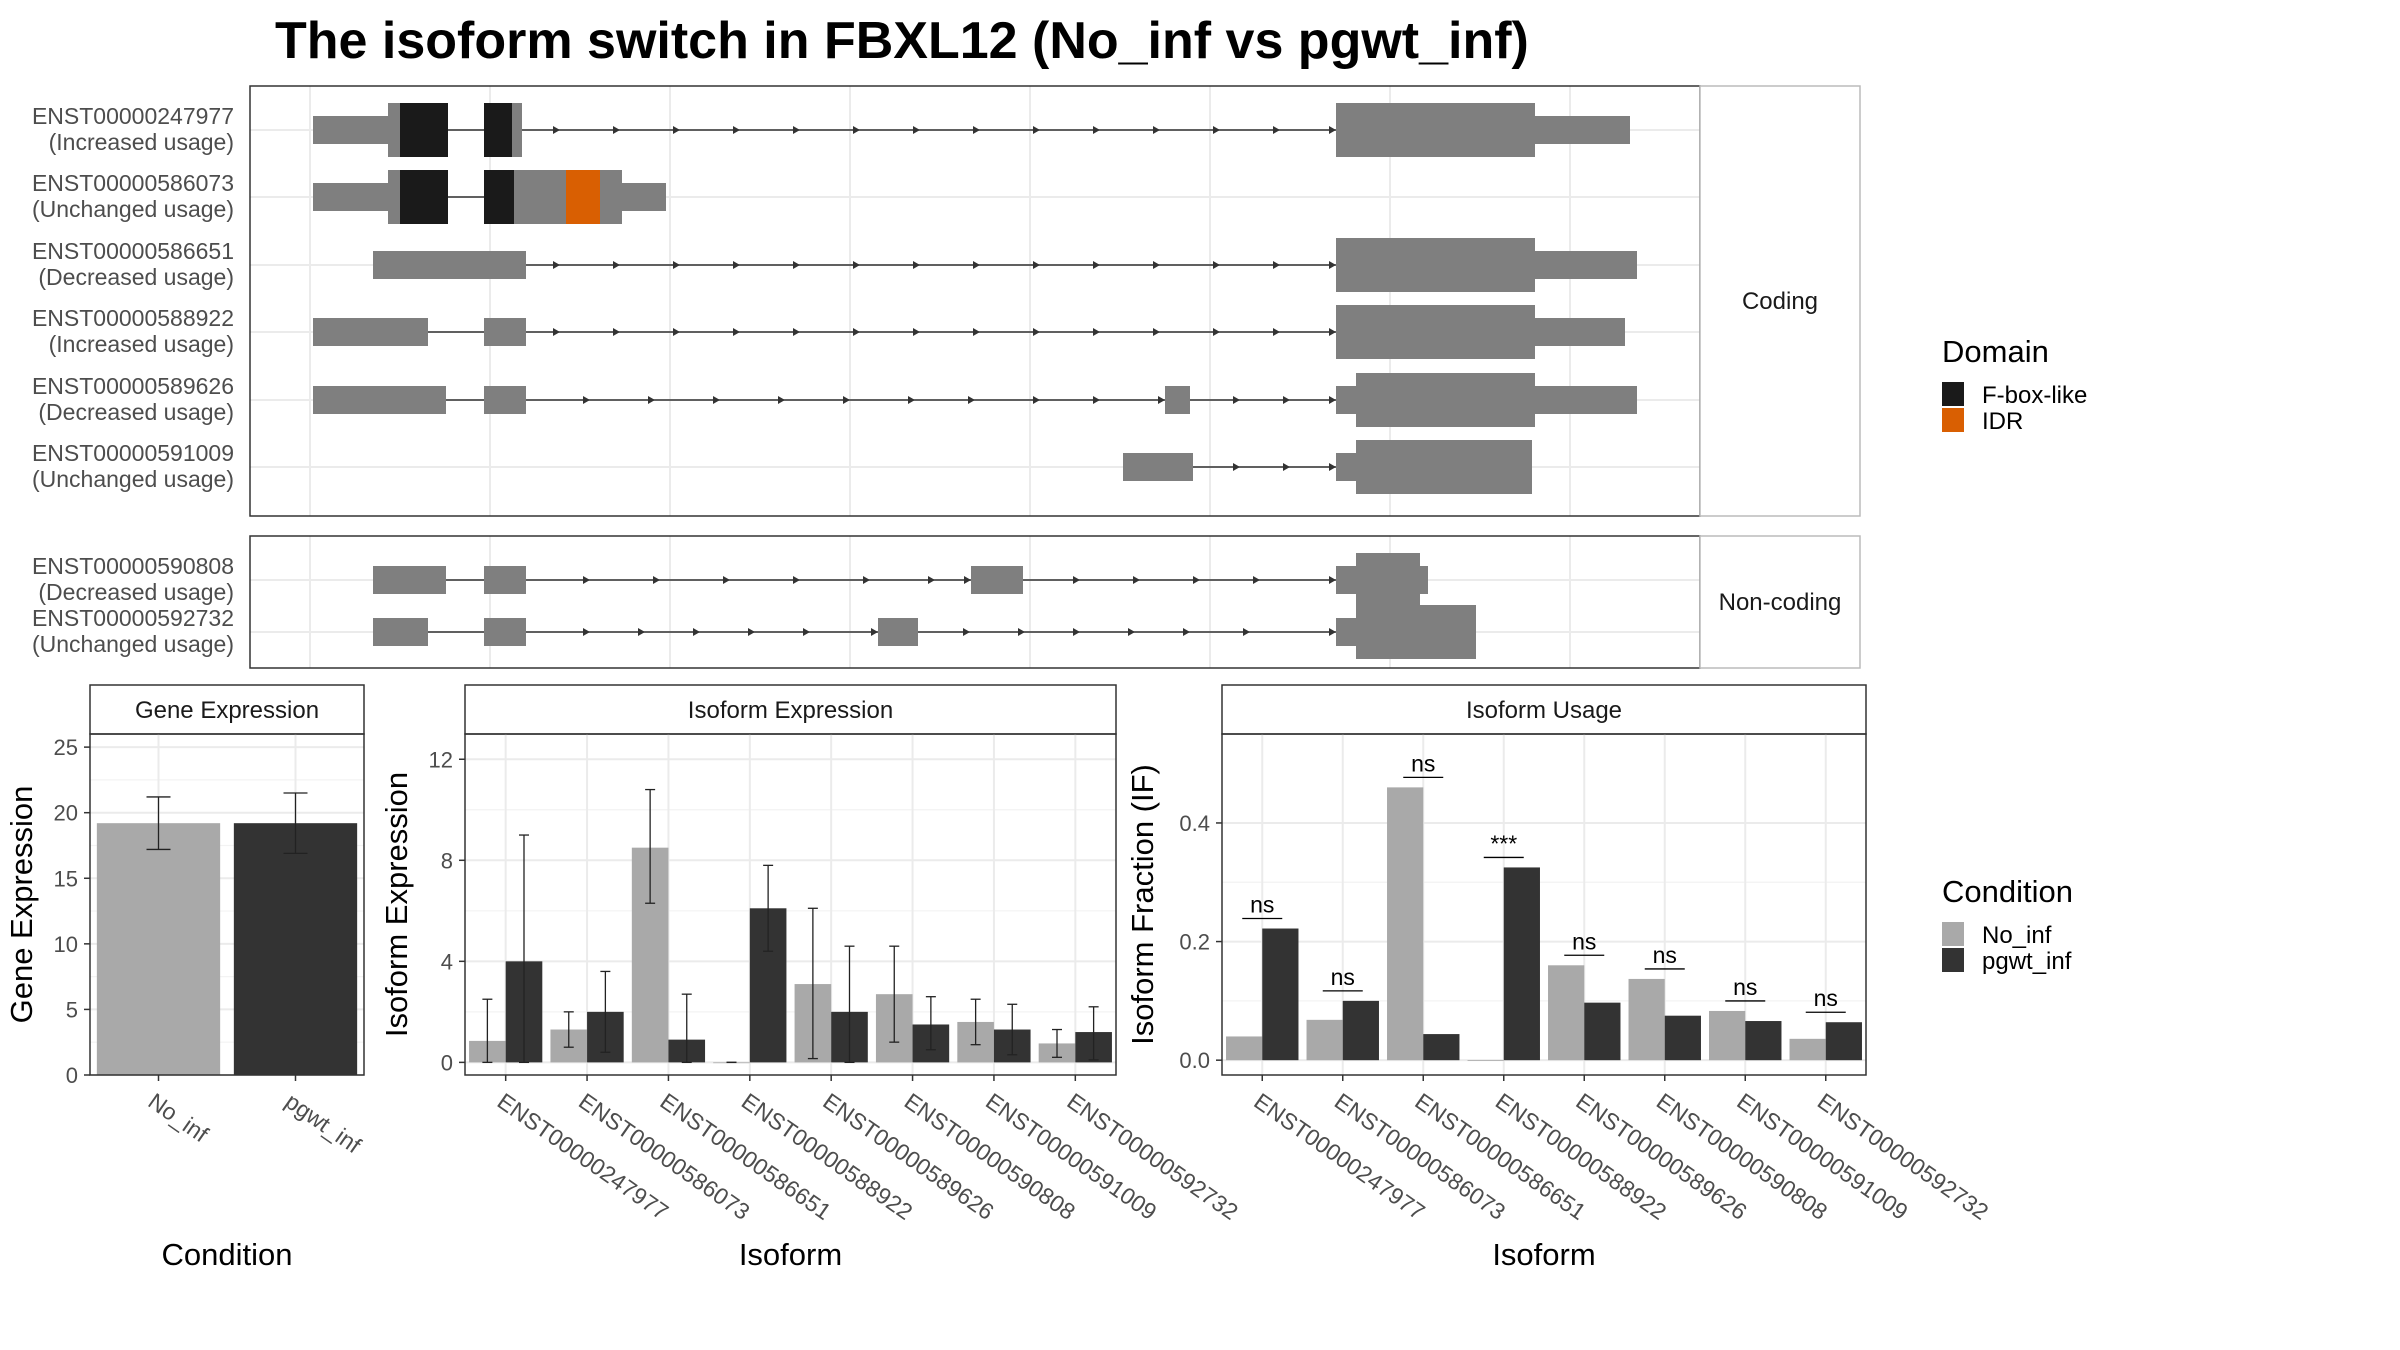  What do you see at coordinates (1566, 1013) in the screenshot?
I see `bar-ENST00000589626` at bounding box center [1566, 1013].